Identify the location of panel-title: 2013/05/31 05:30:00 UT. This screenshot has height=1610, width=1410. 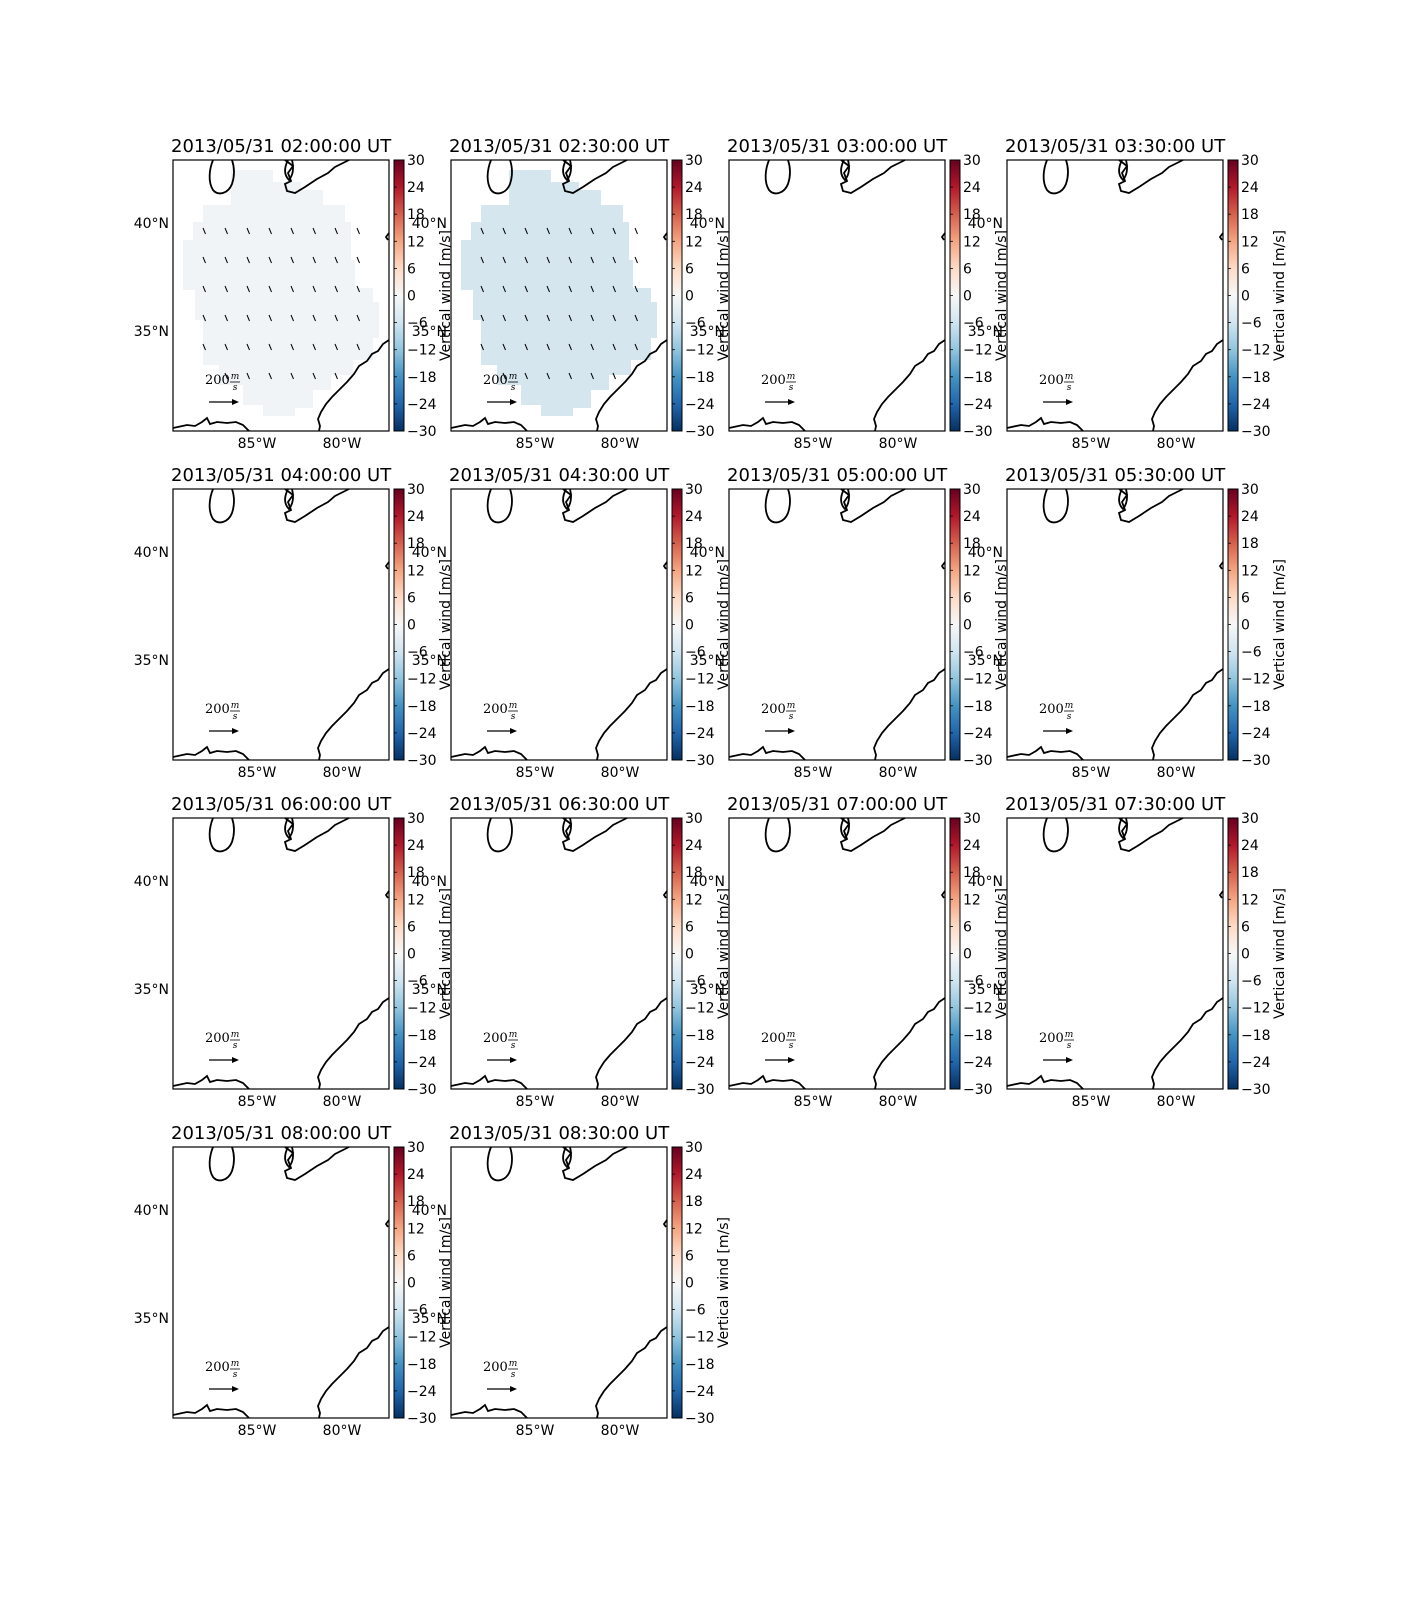
(1115, 475).